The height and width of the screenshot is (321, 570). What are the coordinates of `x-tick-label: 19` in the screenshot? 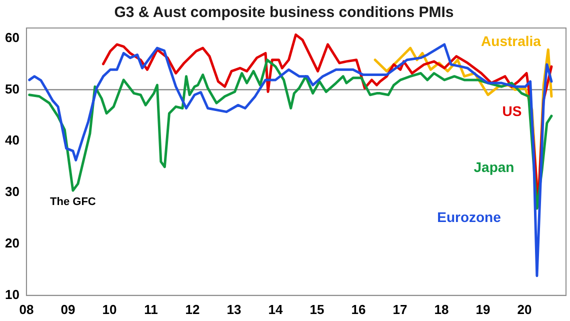 It's located at (483, 309).